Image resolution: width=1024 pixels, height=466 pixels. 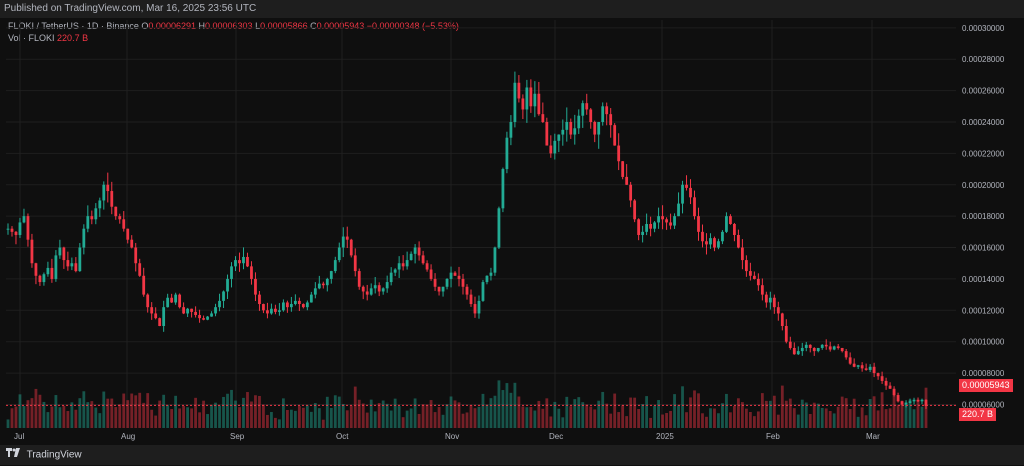 What do you see at coordinates (983, 373) in the screenshot?
I see `price-tick-label: 0.00008000` at bounding box center [983, 373].